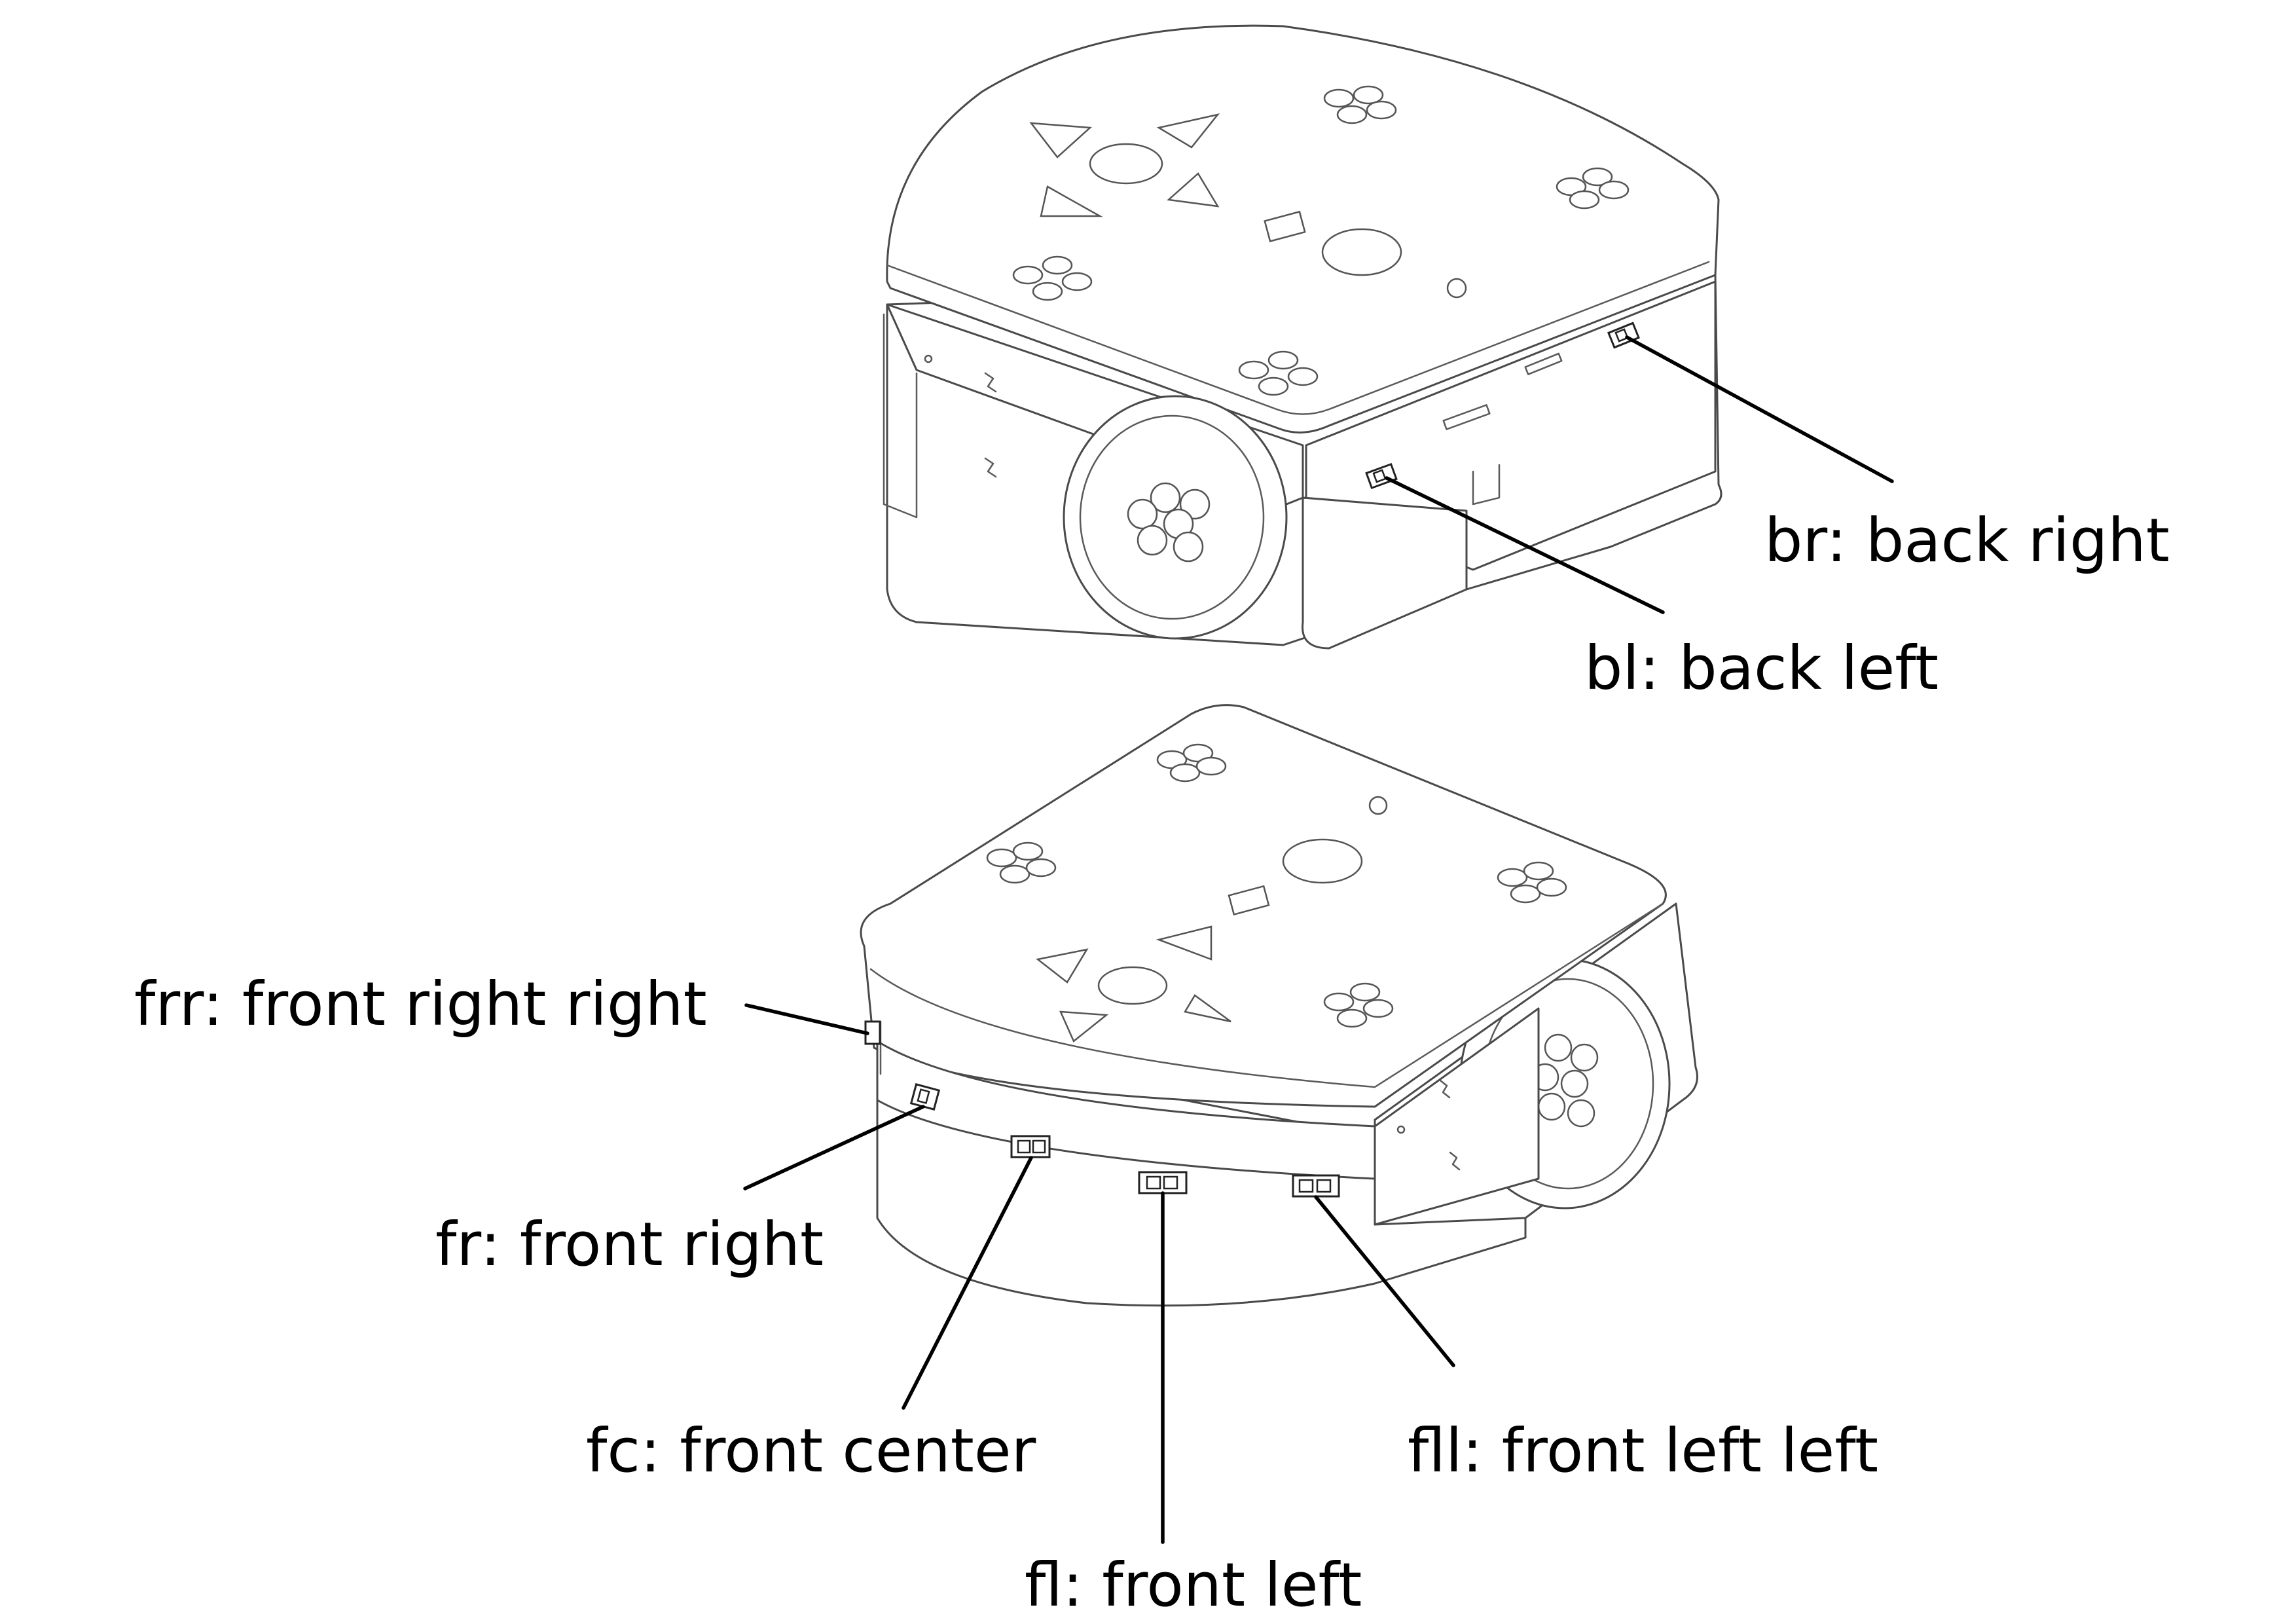 Image resolution: width=2296 pixels, height=1624 pixels. Describe the element at coordinates (420, 1004) in the screenshot. I see `label-front-right-right: frr: front right right` at that location.